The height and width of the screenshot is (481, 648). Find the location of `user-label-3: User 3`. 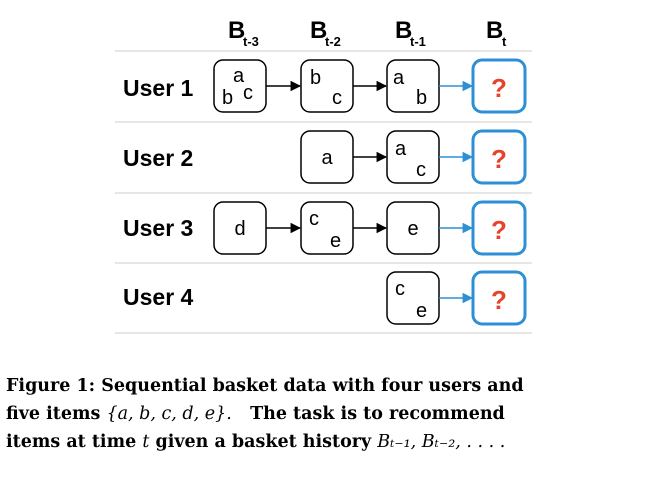

user-label-3: User 3 is located at coordinates (158, 228).